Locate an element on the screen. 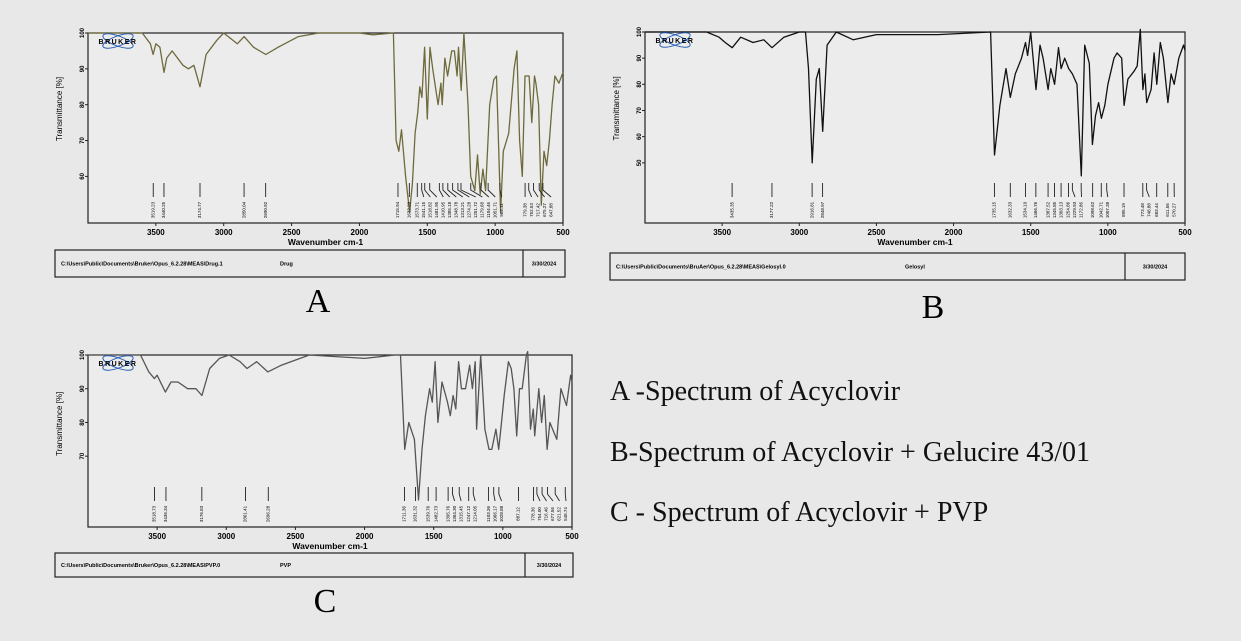  peak-label: 1098.62 is located at coordinates (1092, 209).